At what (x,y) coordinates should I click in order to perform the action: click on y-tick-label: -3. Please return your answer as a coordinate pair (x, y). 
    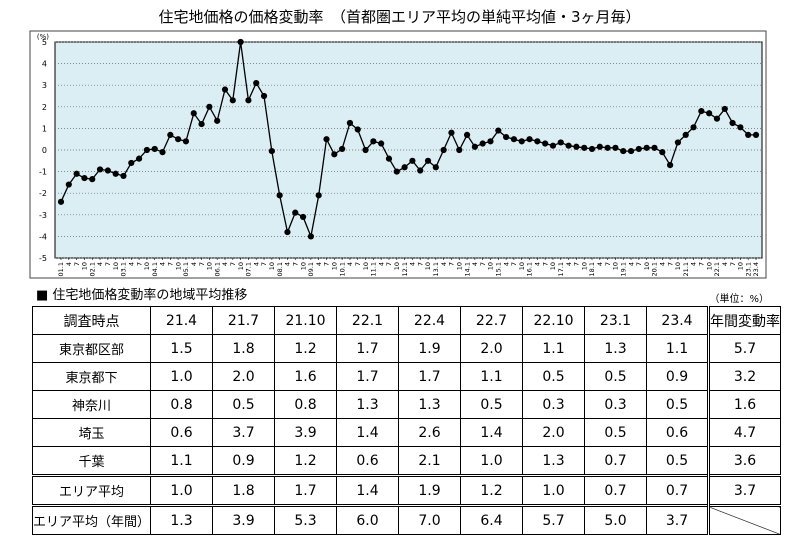
    Looking at the image, I should click on (43, 215).